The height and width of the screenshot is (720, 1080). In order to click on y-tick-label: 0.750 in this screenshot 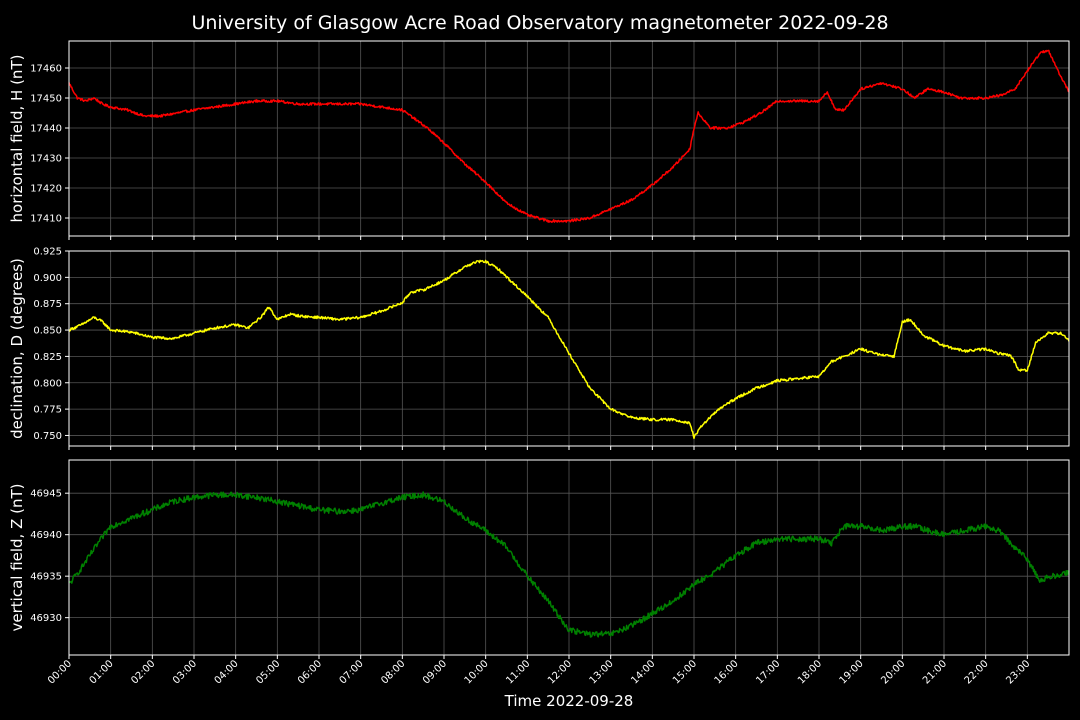, I will do `click(47, 436)`.